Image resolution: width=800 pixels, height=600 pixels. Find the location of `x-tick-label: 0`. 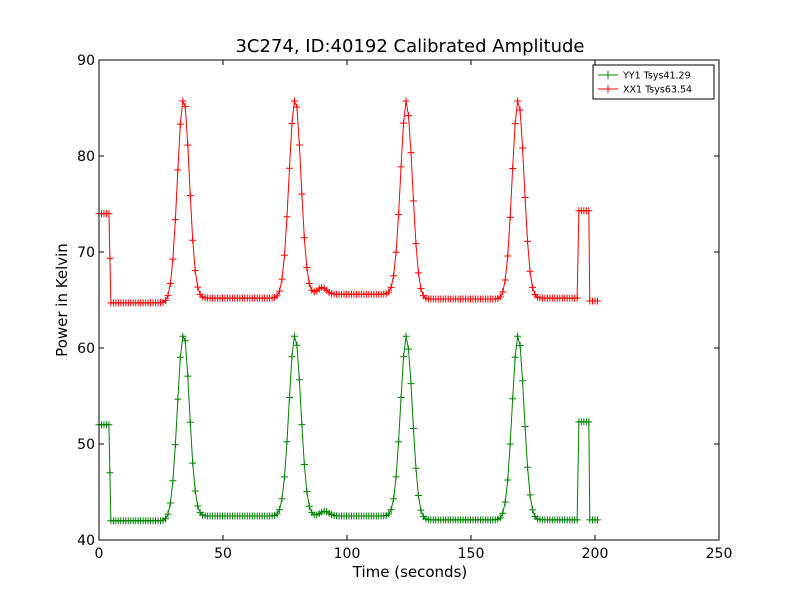

x-tick-label: 0 is located at coordinates (99, 554).